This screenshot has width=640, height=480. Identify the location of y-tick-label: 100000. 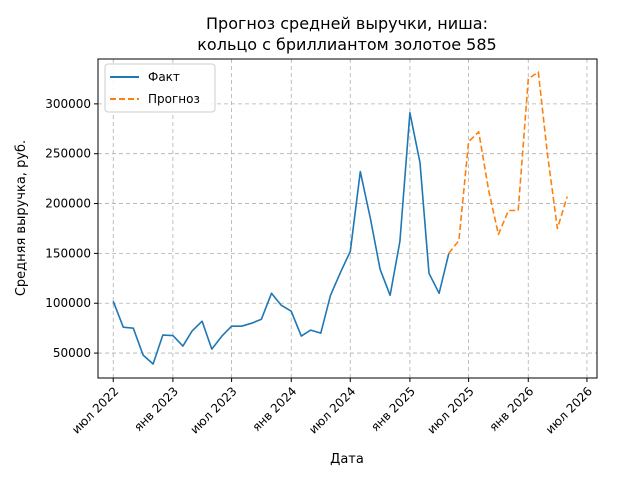
(68, 303).